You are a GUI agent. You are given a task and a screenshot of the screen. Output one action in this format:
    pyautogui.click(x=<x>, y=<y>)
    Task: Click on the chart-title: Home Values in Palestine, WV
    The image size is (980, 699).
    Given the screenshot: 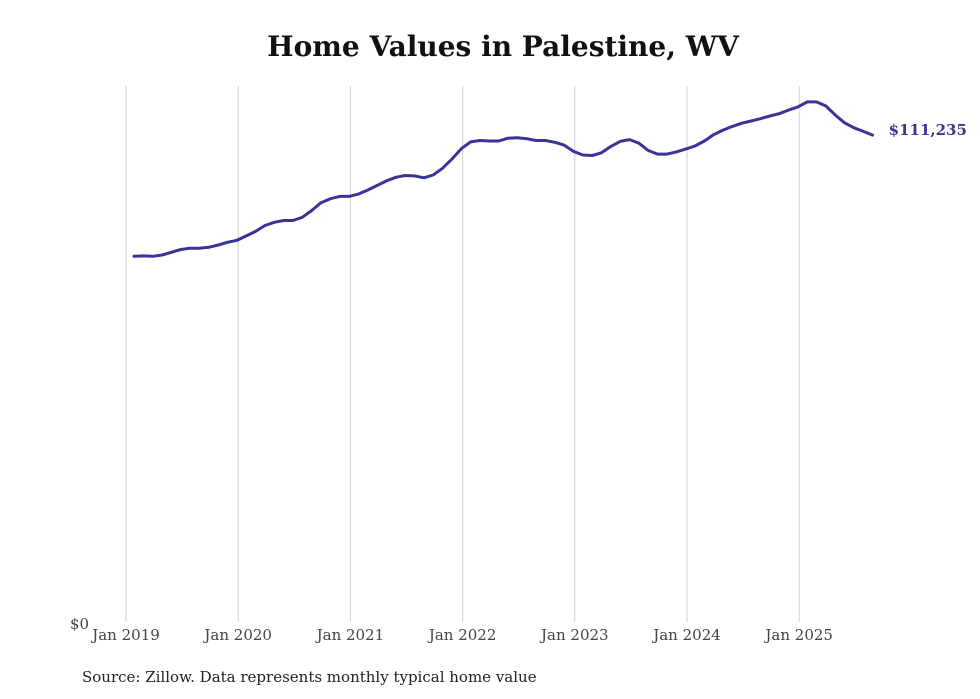 What is the action you would take?
    pyautogui.click(x=503, y=46)
    